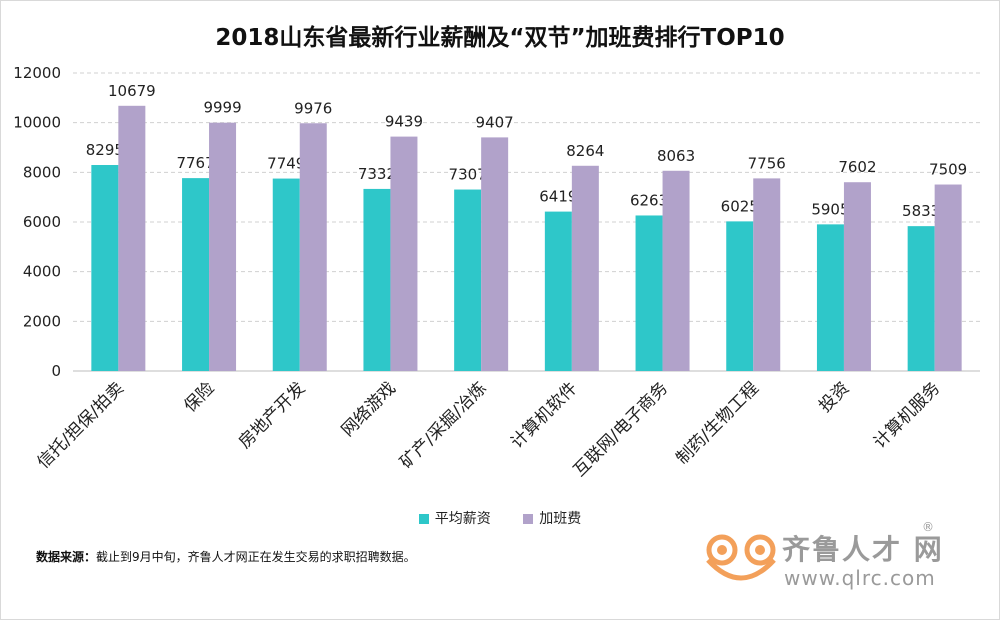 The height and width of the screenshot is (620, 1000). What do you see at coordinates (81, 425) in the screenshot?
I see `x-category-label: 信托/担保/拍卖` at bounding box center [81, 425].